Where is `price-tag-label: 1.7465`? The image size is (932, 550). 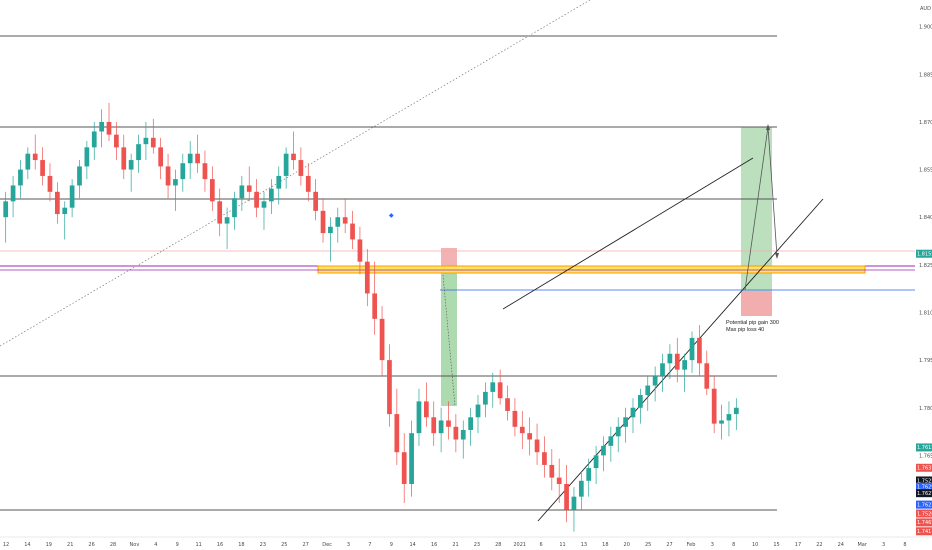 price-tag-label: 1.7465 is located at coordinates (924, 523).